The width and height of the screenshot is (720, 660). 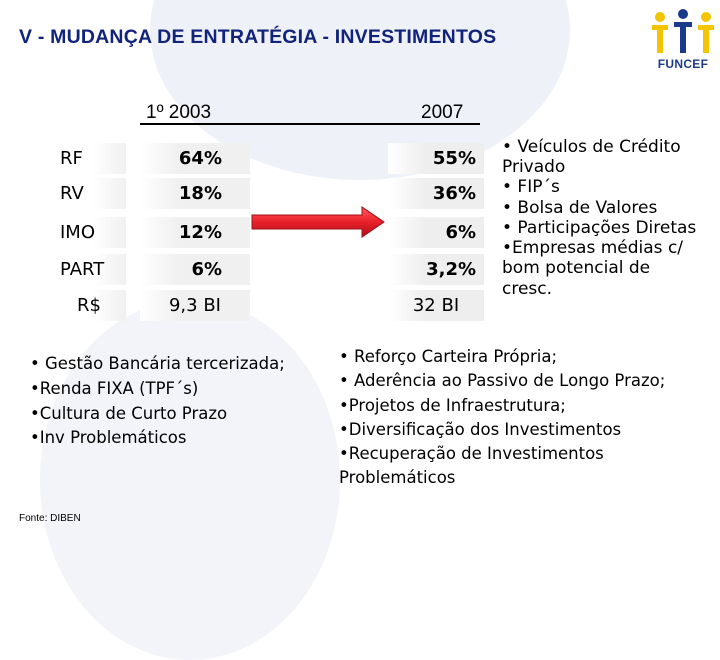 I want to click on row-label: RF, so click(x=89, y=158).